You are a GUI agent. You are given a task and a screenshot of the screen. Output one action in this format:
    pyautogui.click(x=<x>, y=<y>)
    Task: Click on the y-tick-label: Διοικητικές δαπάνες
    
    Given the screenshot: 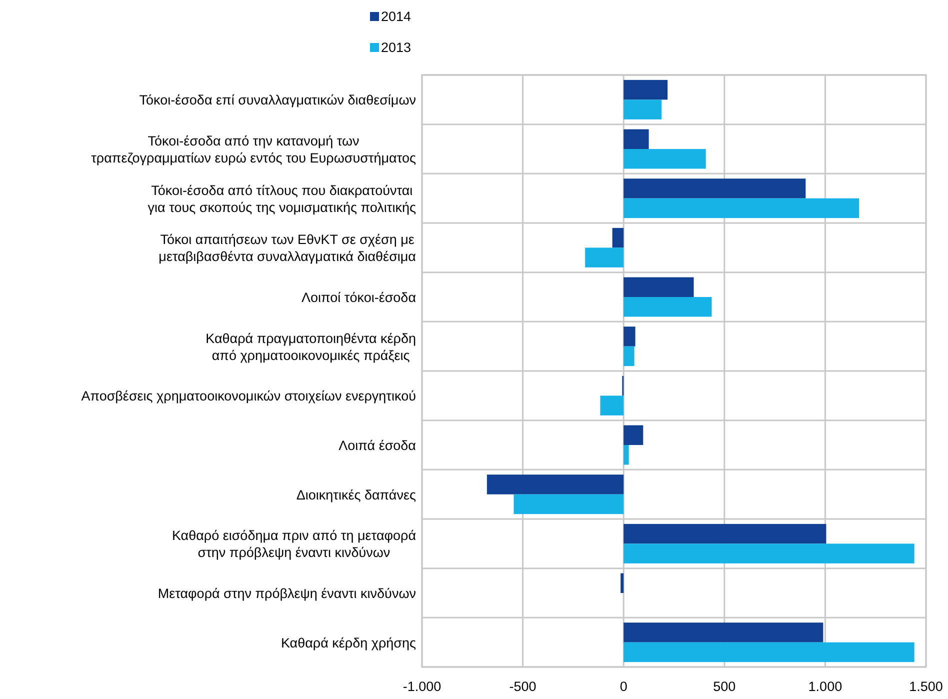 What is the action you would take?
    pyautogui.click(x=356, y=494)
    